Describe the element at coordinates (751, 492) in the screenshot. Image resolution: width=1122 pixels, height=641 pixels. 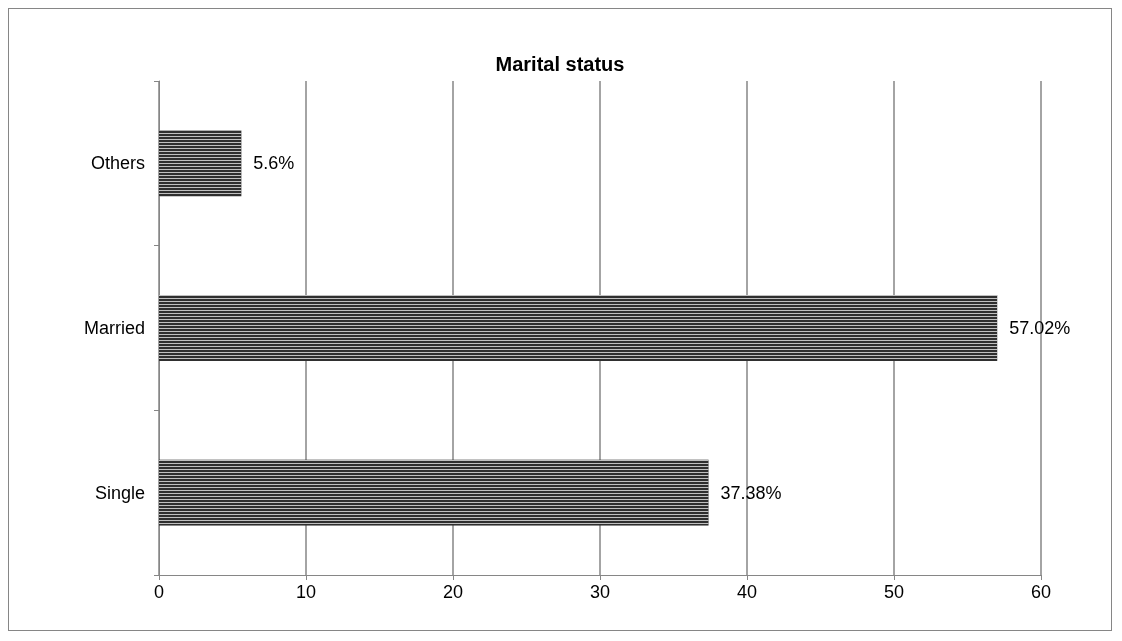
I see `data-label: 37.38%` at that location.